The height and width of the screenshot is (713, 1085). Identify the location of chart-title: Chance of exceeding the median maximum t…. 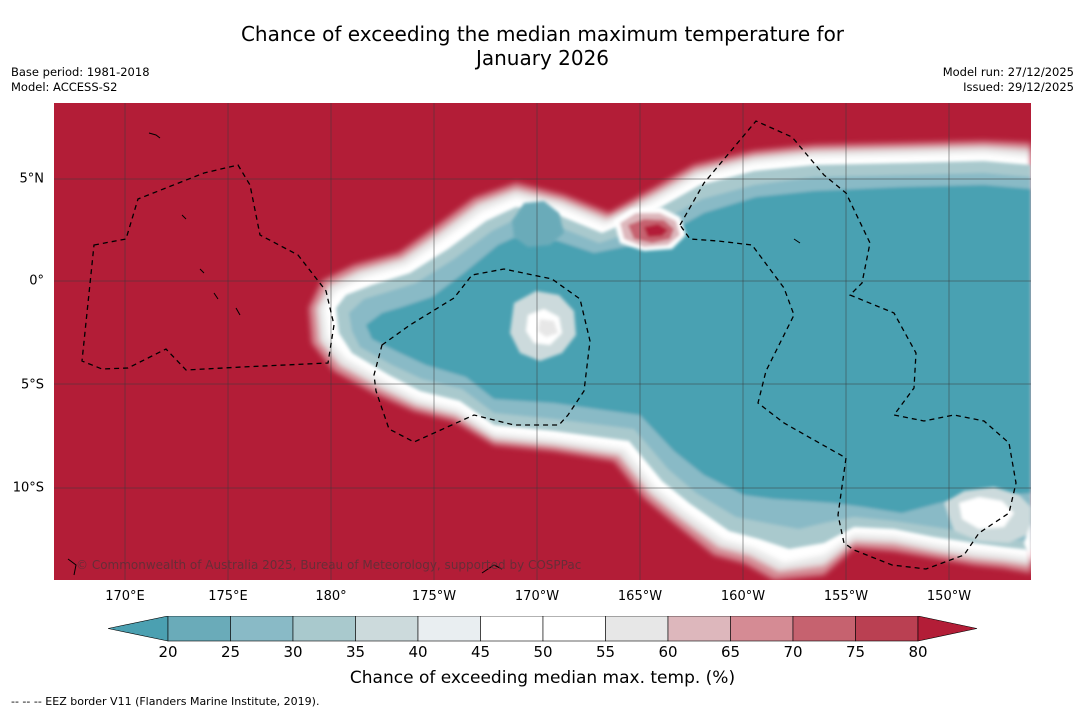
(542, 46).